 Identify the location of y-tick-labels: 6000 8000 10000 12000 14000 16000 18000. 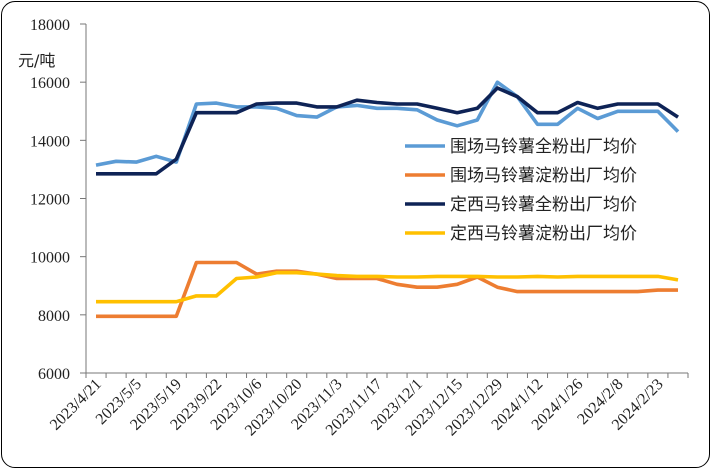
(58, 200).